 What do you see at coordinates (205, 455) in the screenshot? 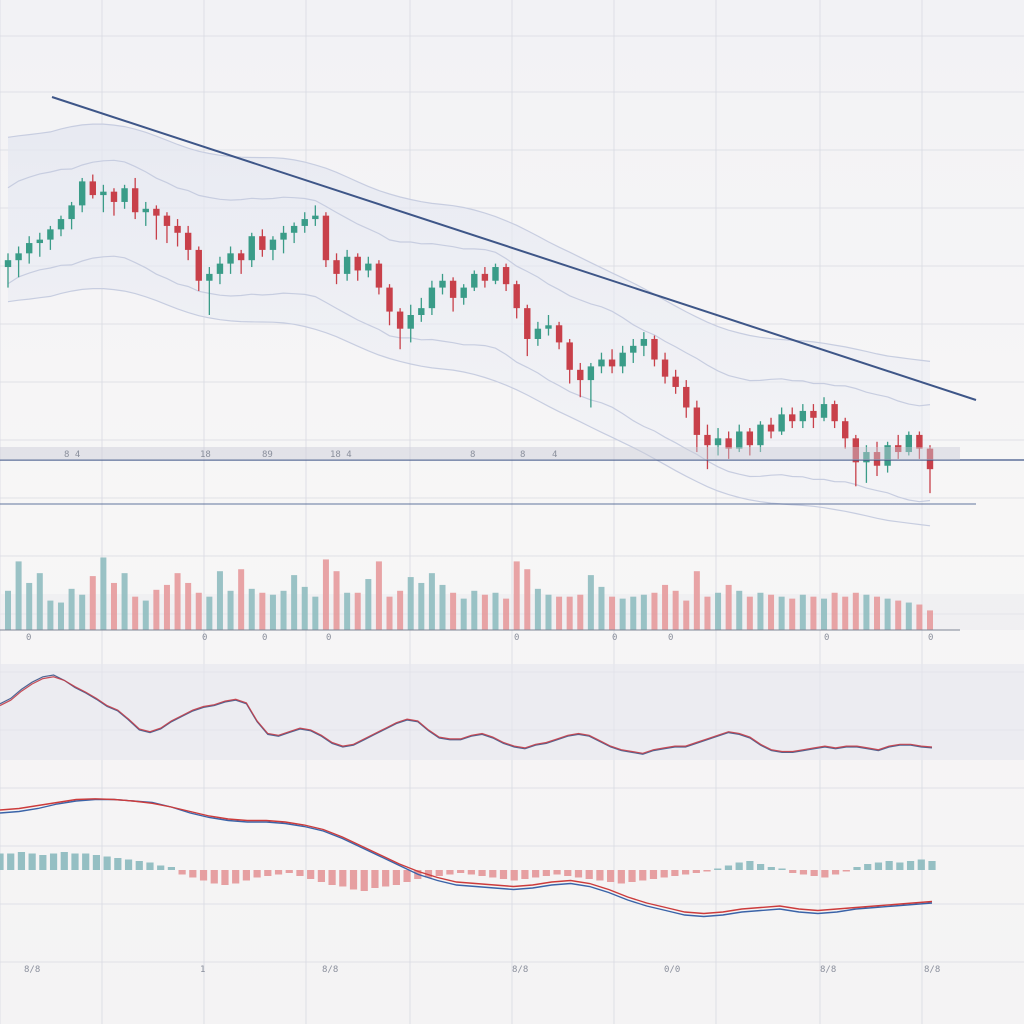
I see `price-row-label-1: 18` at bounding box center [205, 455].